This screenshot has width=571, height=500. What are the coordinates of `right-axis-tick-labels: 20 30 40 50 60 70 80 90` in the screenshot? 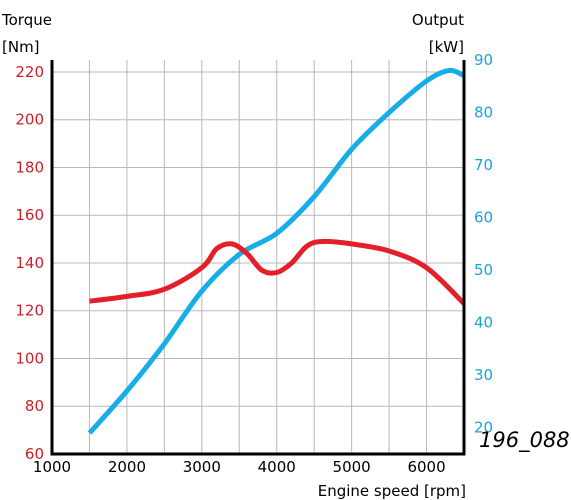 It's located at (483, 244).